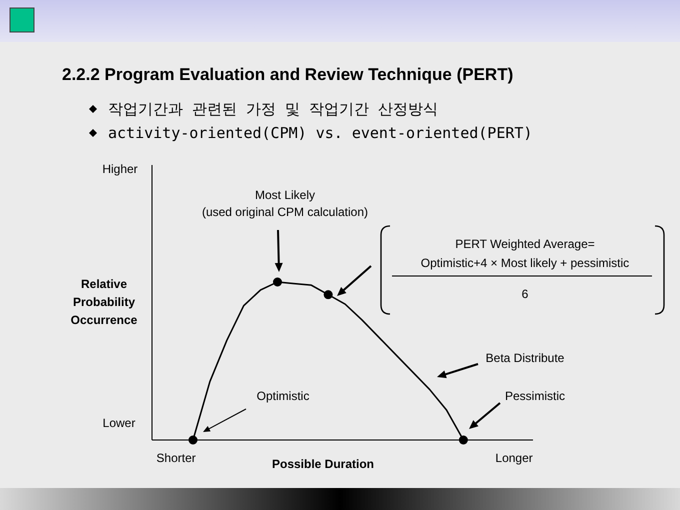  Describe the element at coordinates (535, 396) in the screenshot. I see `annotation: Pessimistic` at that location.